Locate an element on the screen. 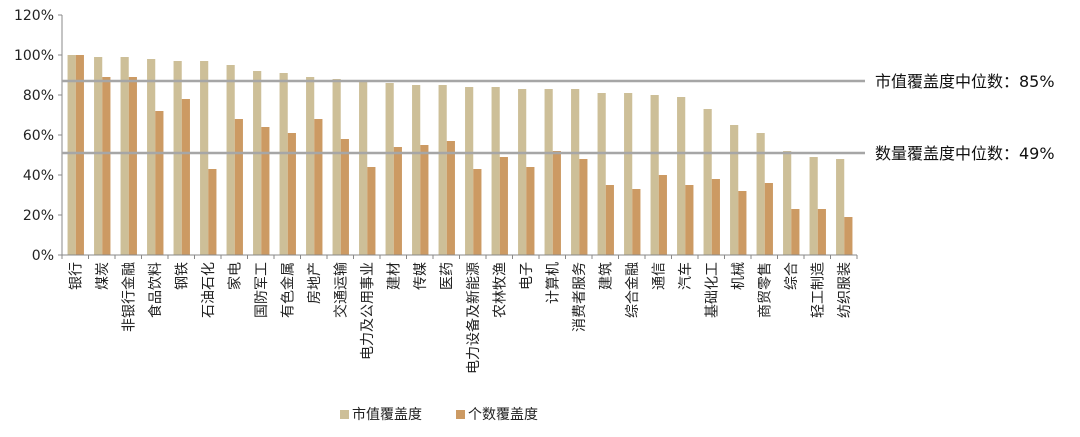 The width and height of the screenshot is (1080, 437). x-tick-label: 建筑 is located at coordinates (606, 276).